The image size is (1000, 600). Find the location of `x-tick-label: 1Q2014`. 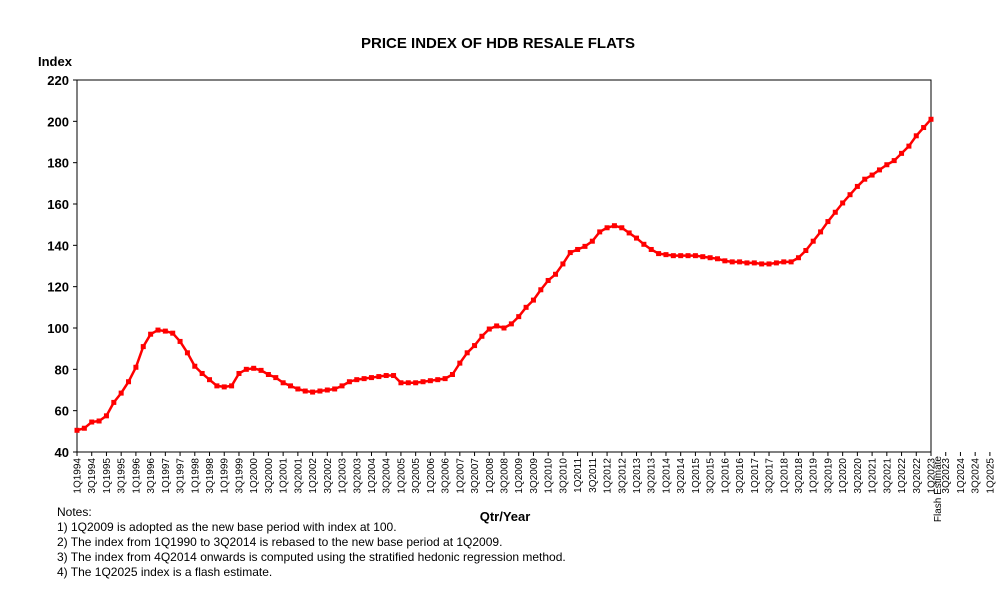

x-tick-label: 1Q2014 is located at coordinates (666, 476).